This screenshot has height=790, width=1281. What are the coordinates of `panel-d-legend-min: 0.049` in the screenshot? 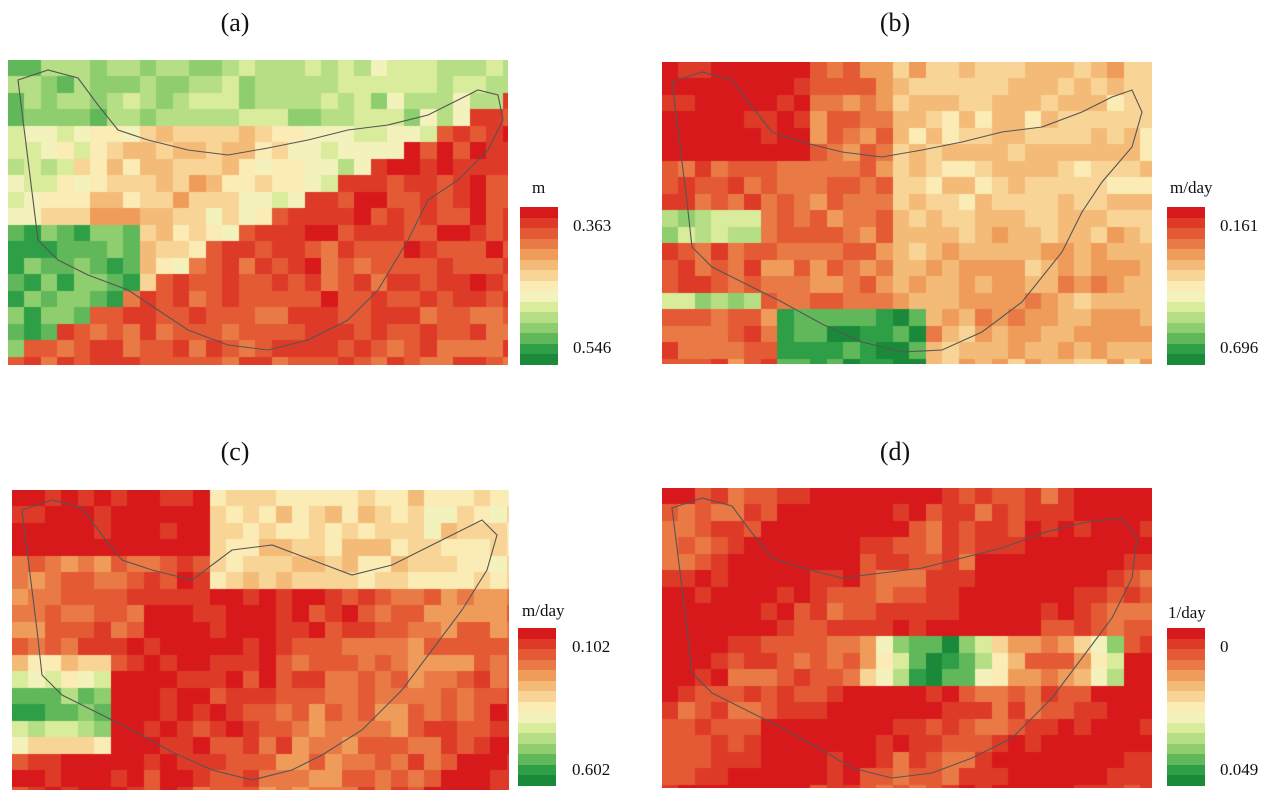 It's located at (1239, 769).